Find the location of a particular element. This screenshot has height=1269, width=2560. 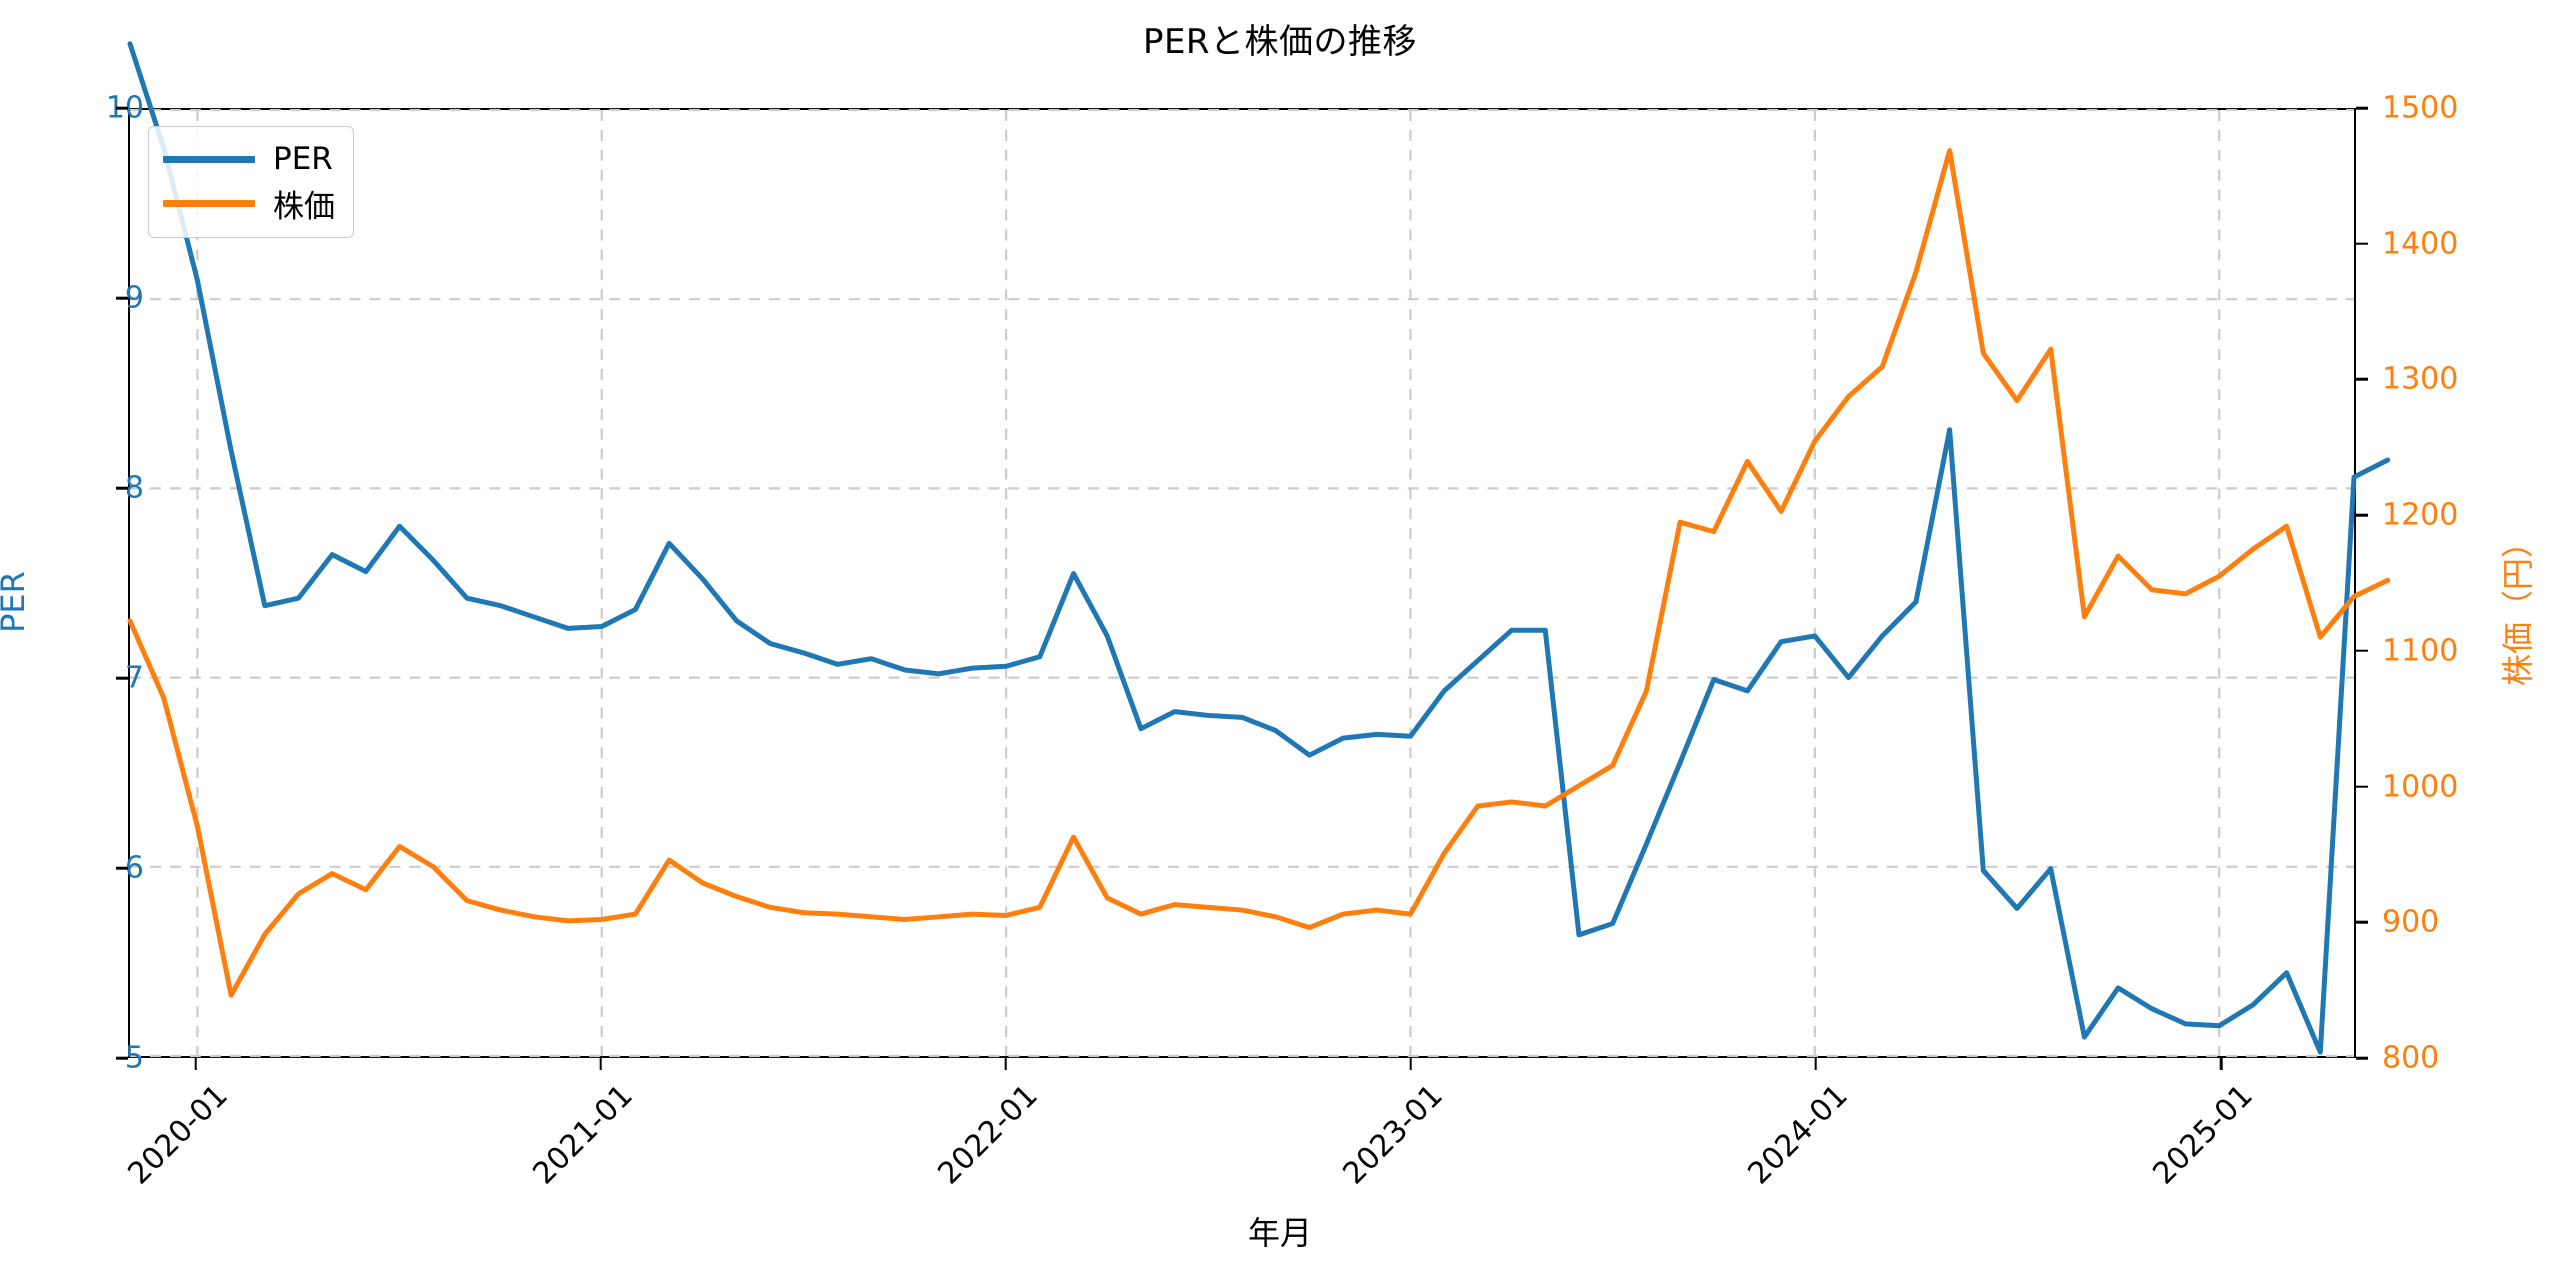

x-tick-2023-01: 2023-01 is located at coordinates (1393, 1135).